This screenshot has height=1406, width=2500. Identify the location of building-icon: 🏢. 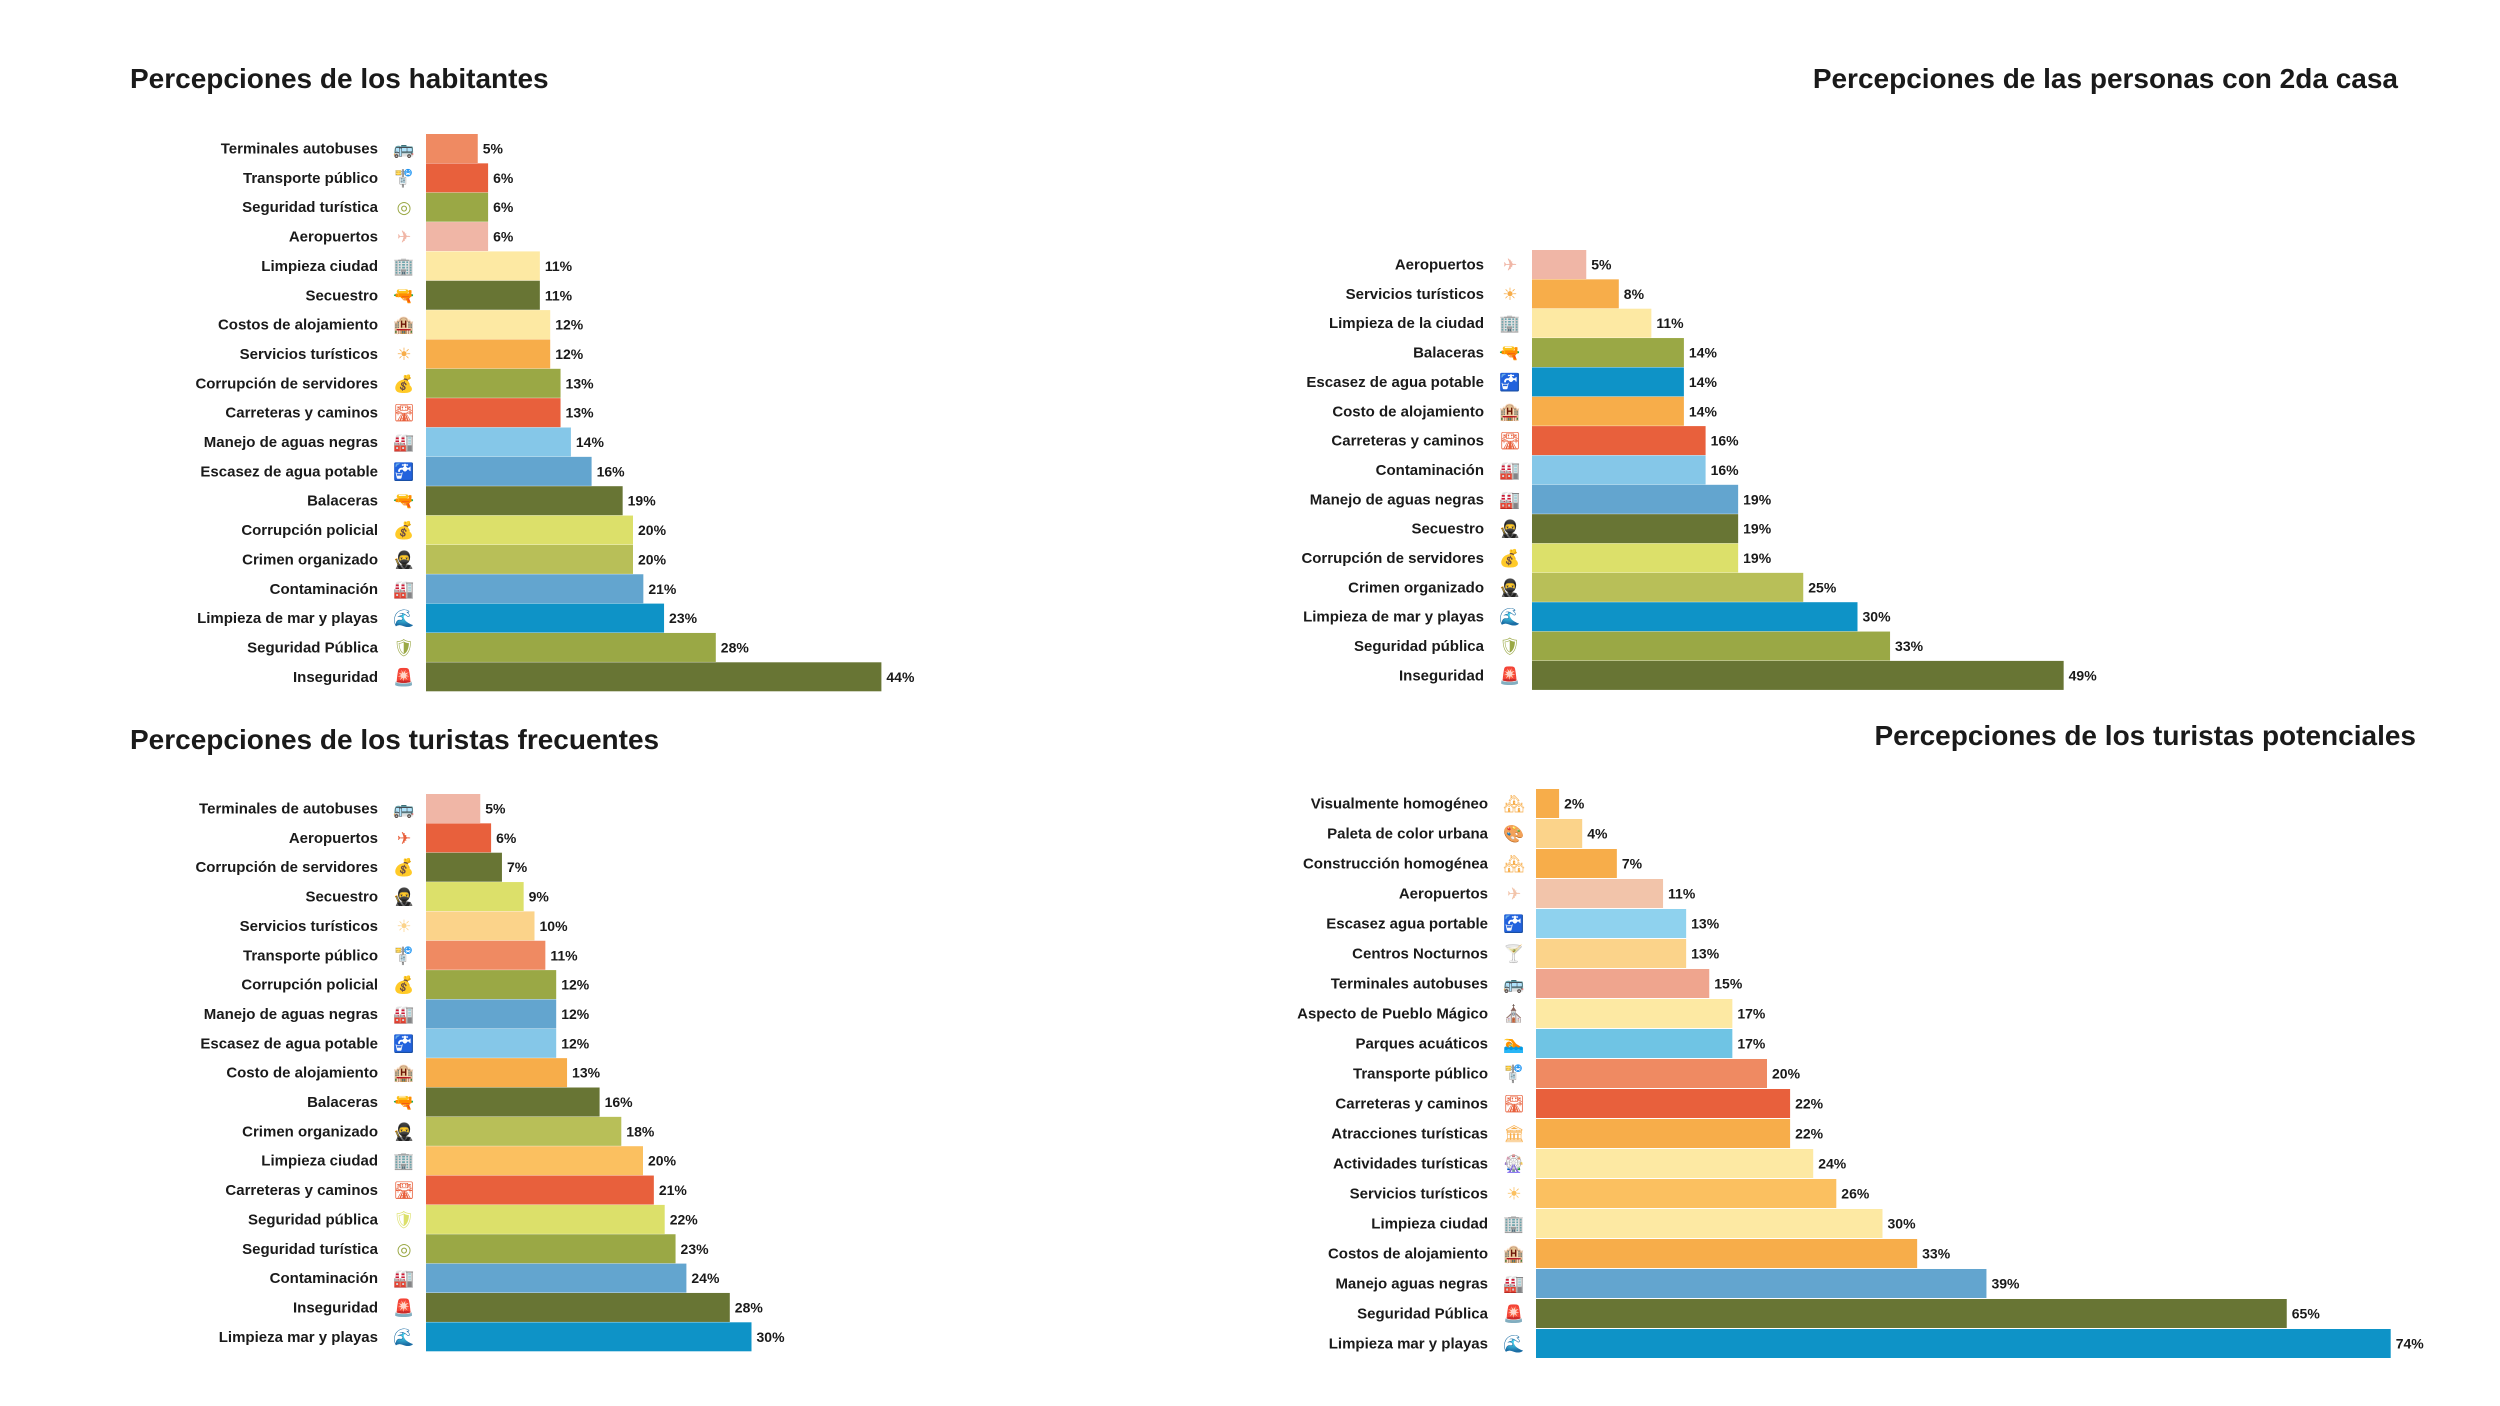
(403, 267).